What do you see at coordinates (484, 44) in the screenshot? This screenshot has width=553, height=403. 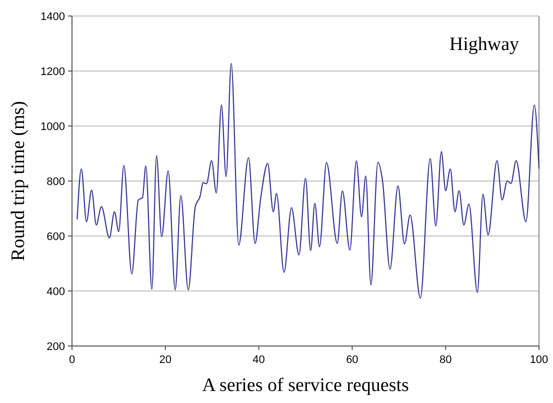 I see `annotation: Highway` at bounding box center [484, 44].